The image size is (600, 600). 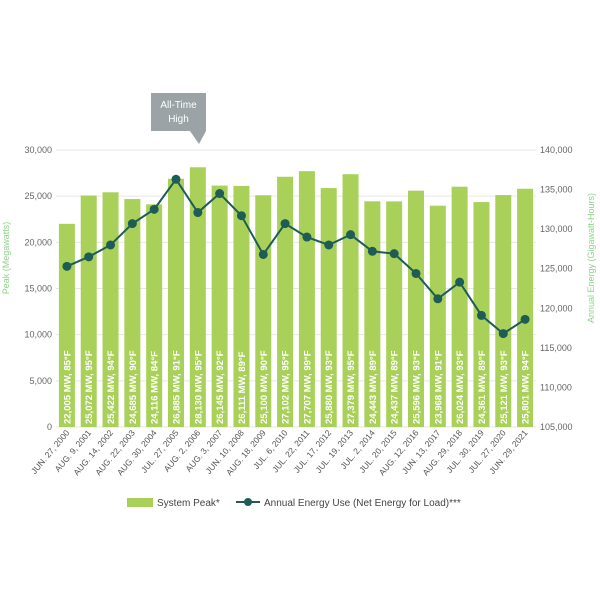 What do you see at coordinates (40, 381) in the screenshot?
I see `left-tick-label: 5,000` at bounding box center [40, 381].